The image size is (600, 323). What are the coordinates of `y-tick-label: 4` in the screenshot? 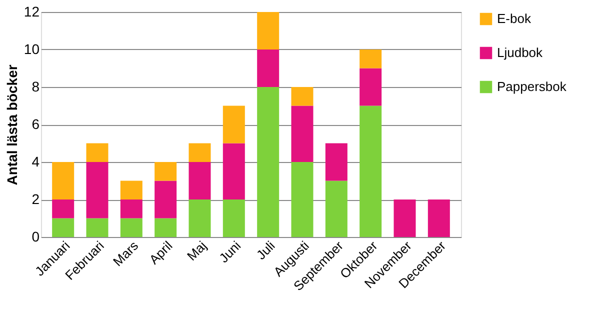 It's located at (36, 162).